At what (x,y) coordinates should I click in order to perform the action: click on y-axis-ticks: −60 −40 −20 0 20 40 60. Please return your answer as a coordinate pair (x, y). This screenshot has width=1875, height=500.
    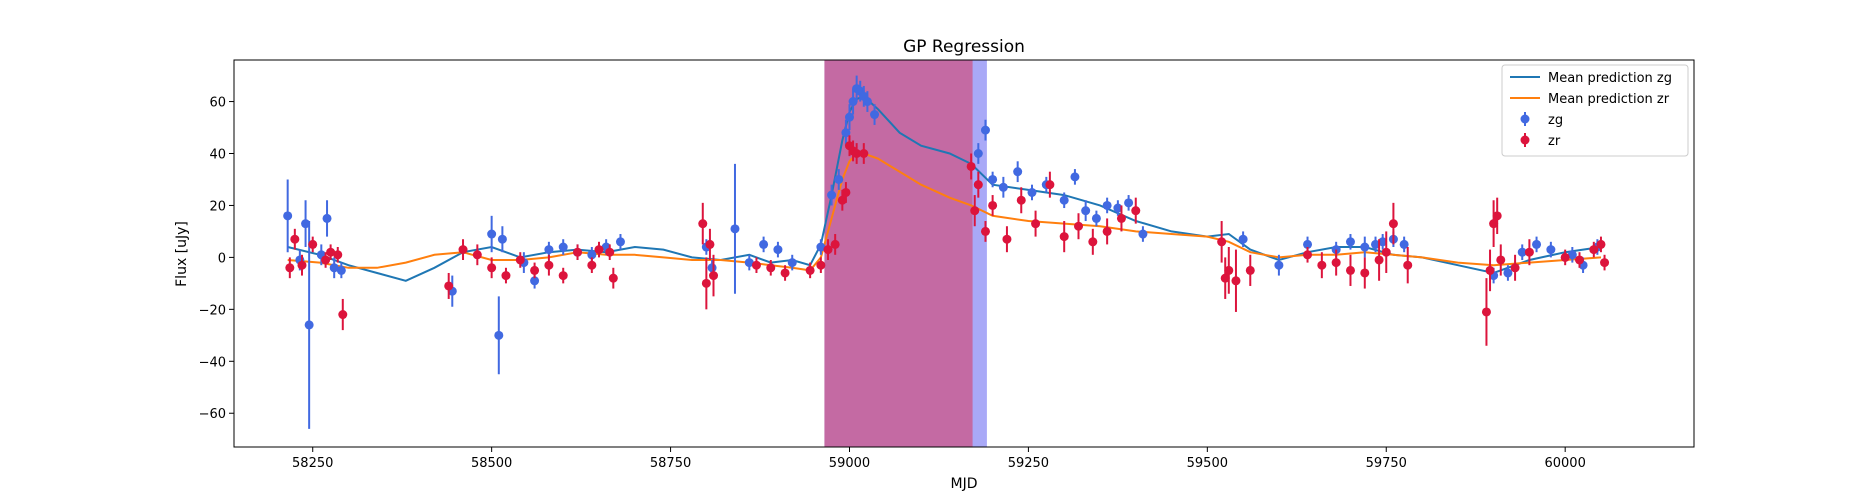
    Looking at the image, I should click on (216, 259).